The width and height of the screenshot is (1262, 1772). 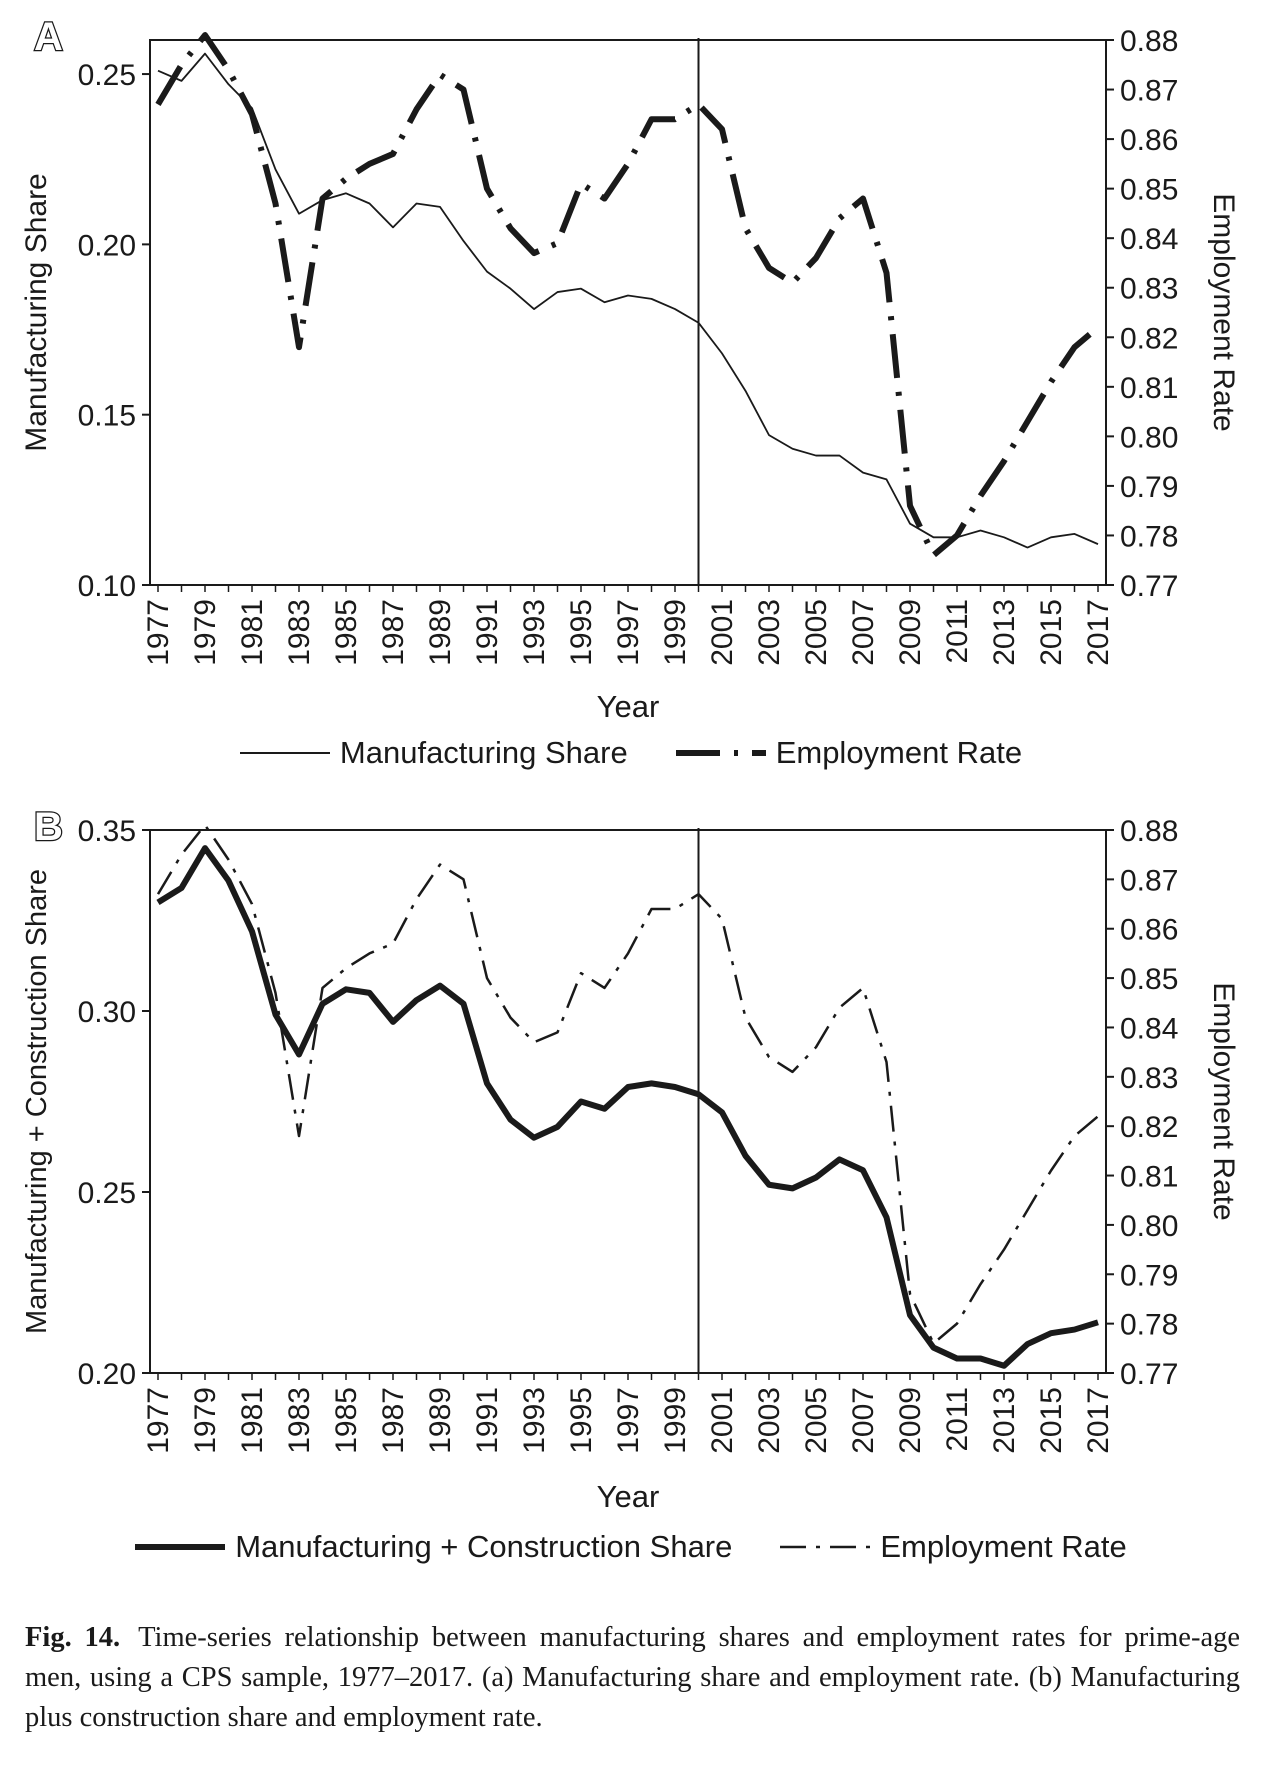 I want to click on left-tick-label: 0.15, so click(x=107, y=416).